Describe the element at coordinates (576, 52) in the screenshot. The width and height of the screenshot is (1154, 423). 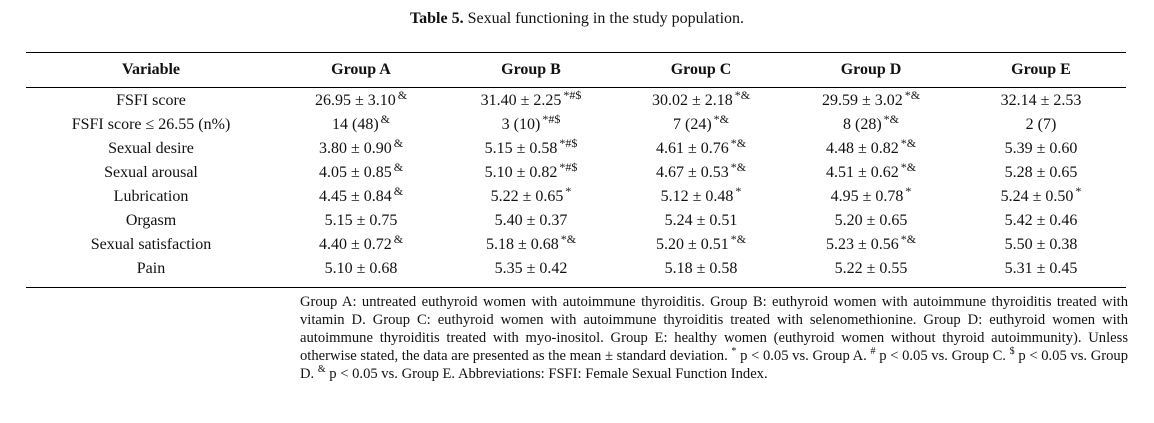
I see `table-top-rule` at that location.